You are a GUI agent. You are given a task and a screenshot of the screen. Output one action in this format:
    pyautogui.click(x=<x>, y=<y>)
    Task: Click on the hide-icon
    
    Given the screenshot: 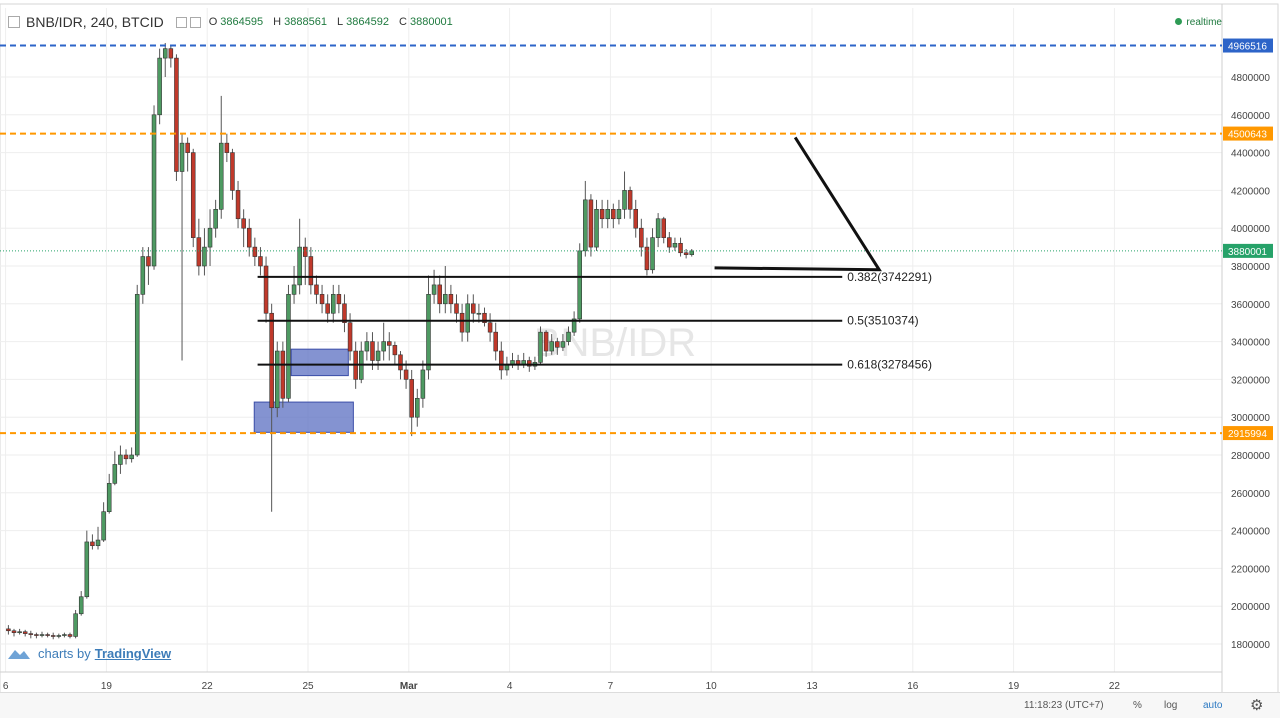 What is the action you would take?
    pyautogui.click(x=195, y=22)
    